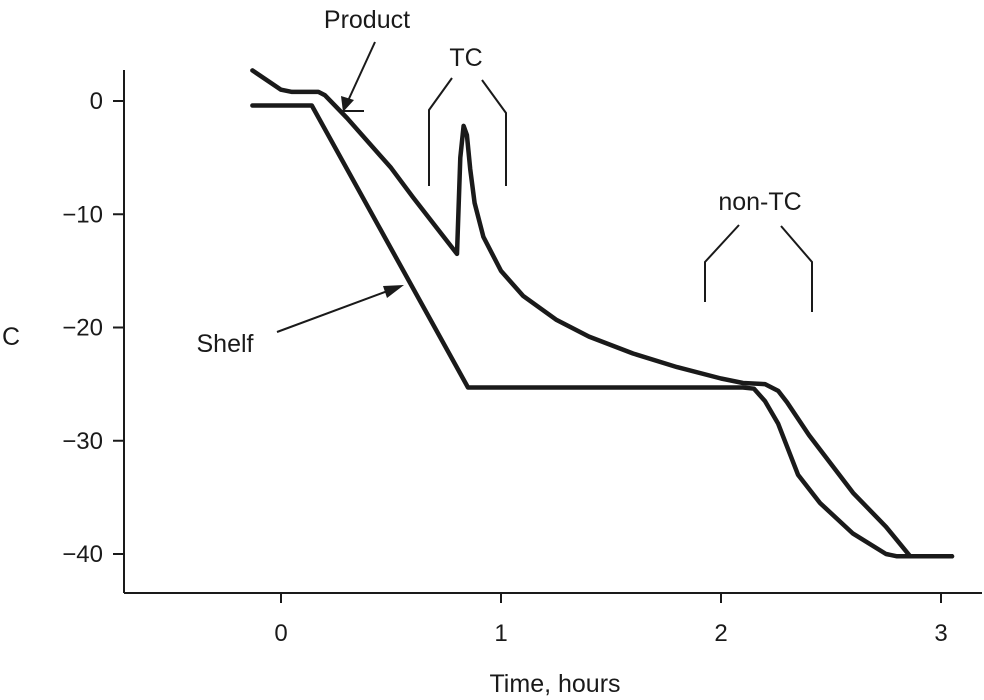 Image resolution: width=984 pixels, height=700 pixels. Describe the element at coordinates (611, 620) in the screenshot. I see `x-axis-ticks: 0 1 2 3` at that location.